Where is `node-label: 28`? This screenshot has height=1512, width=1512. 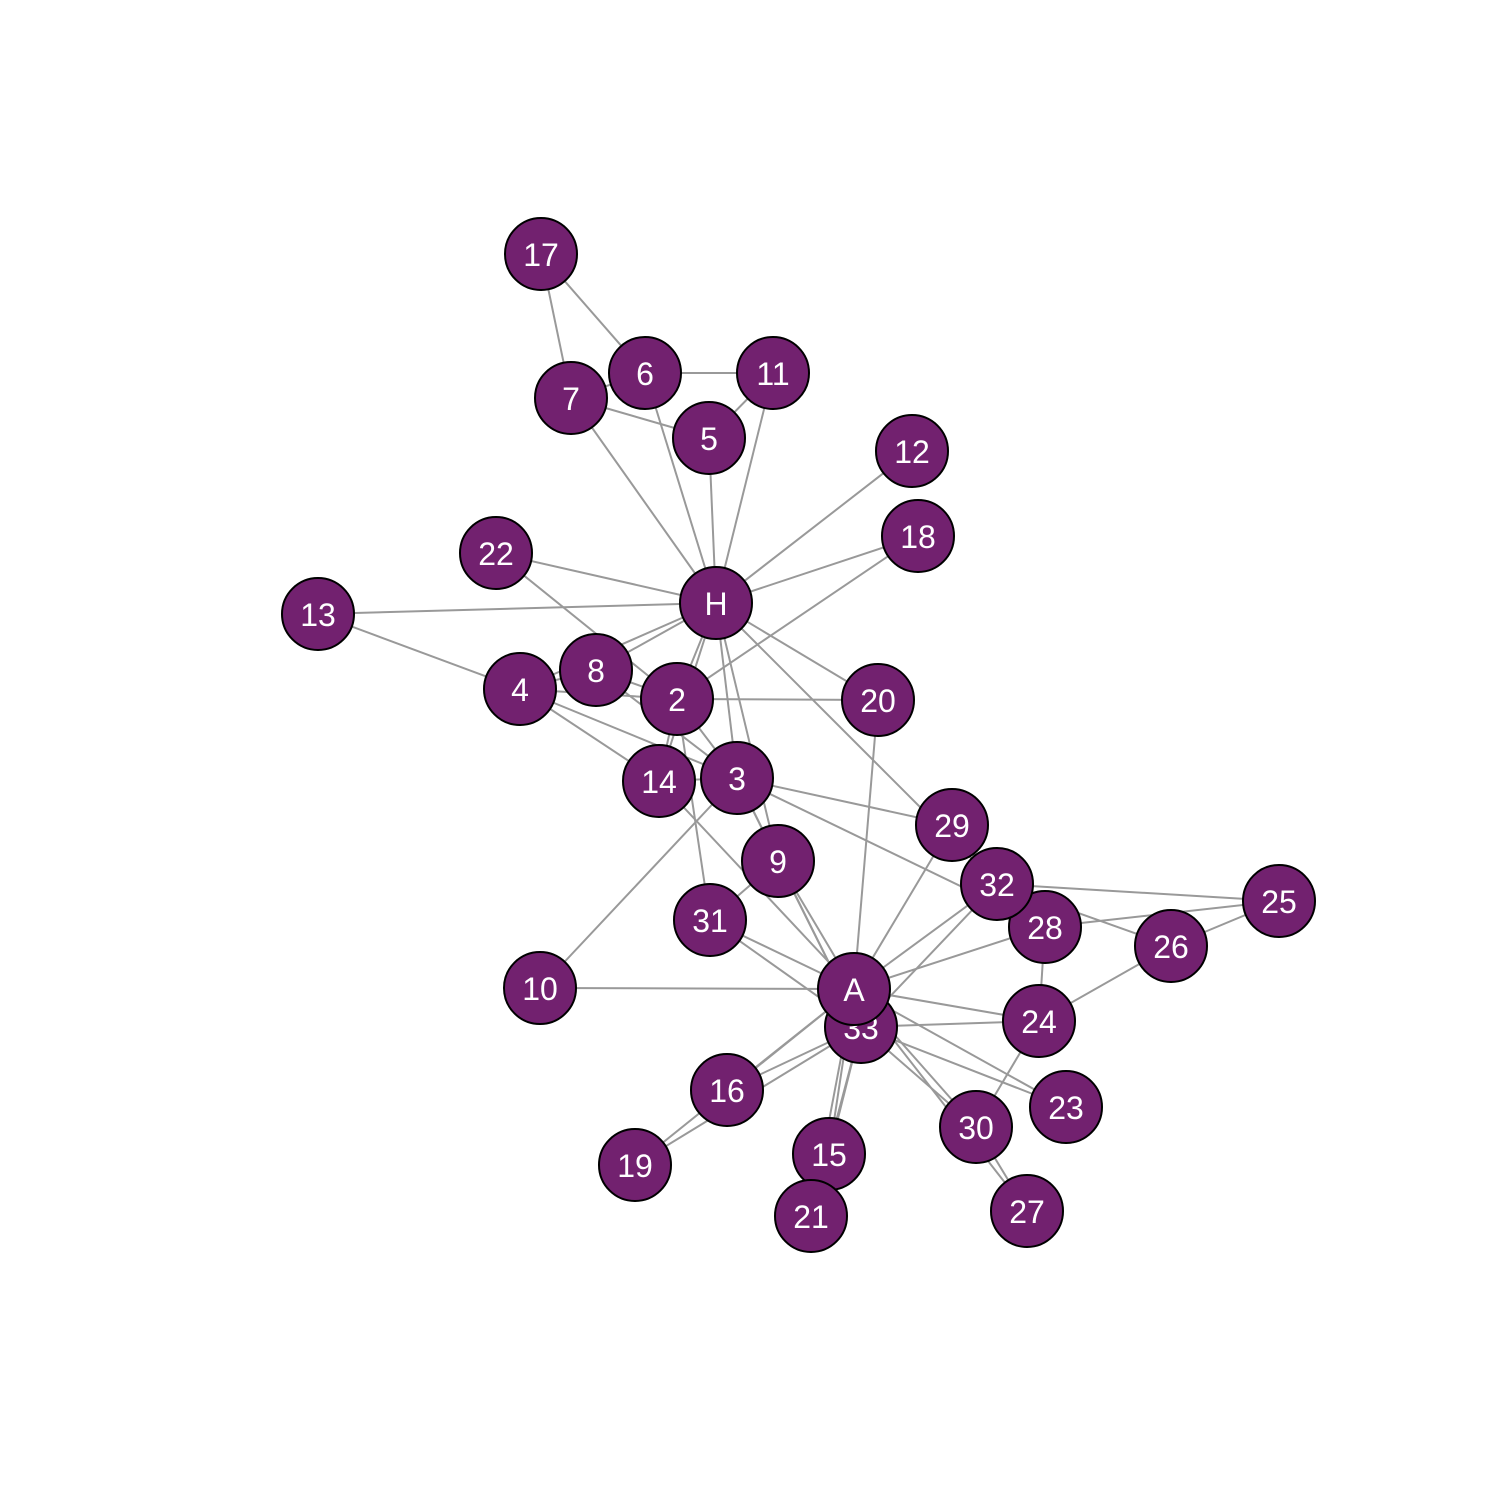 node-label: 28 is located at coordinates (1045, 928).